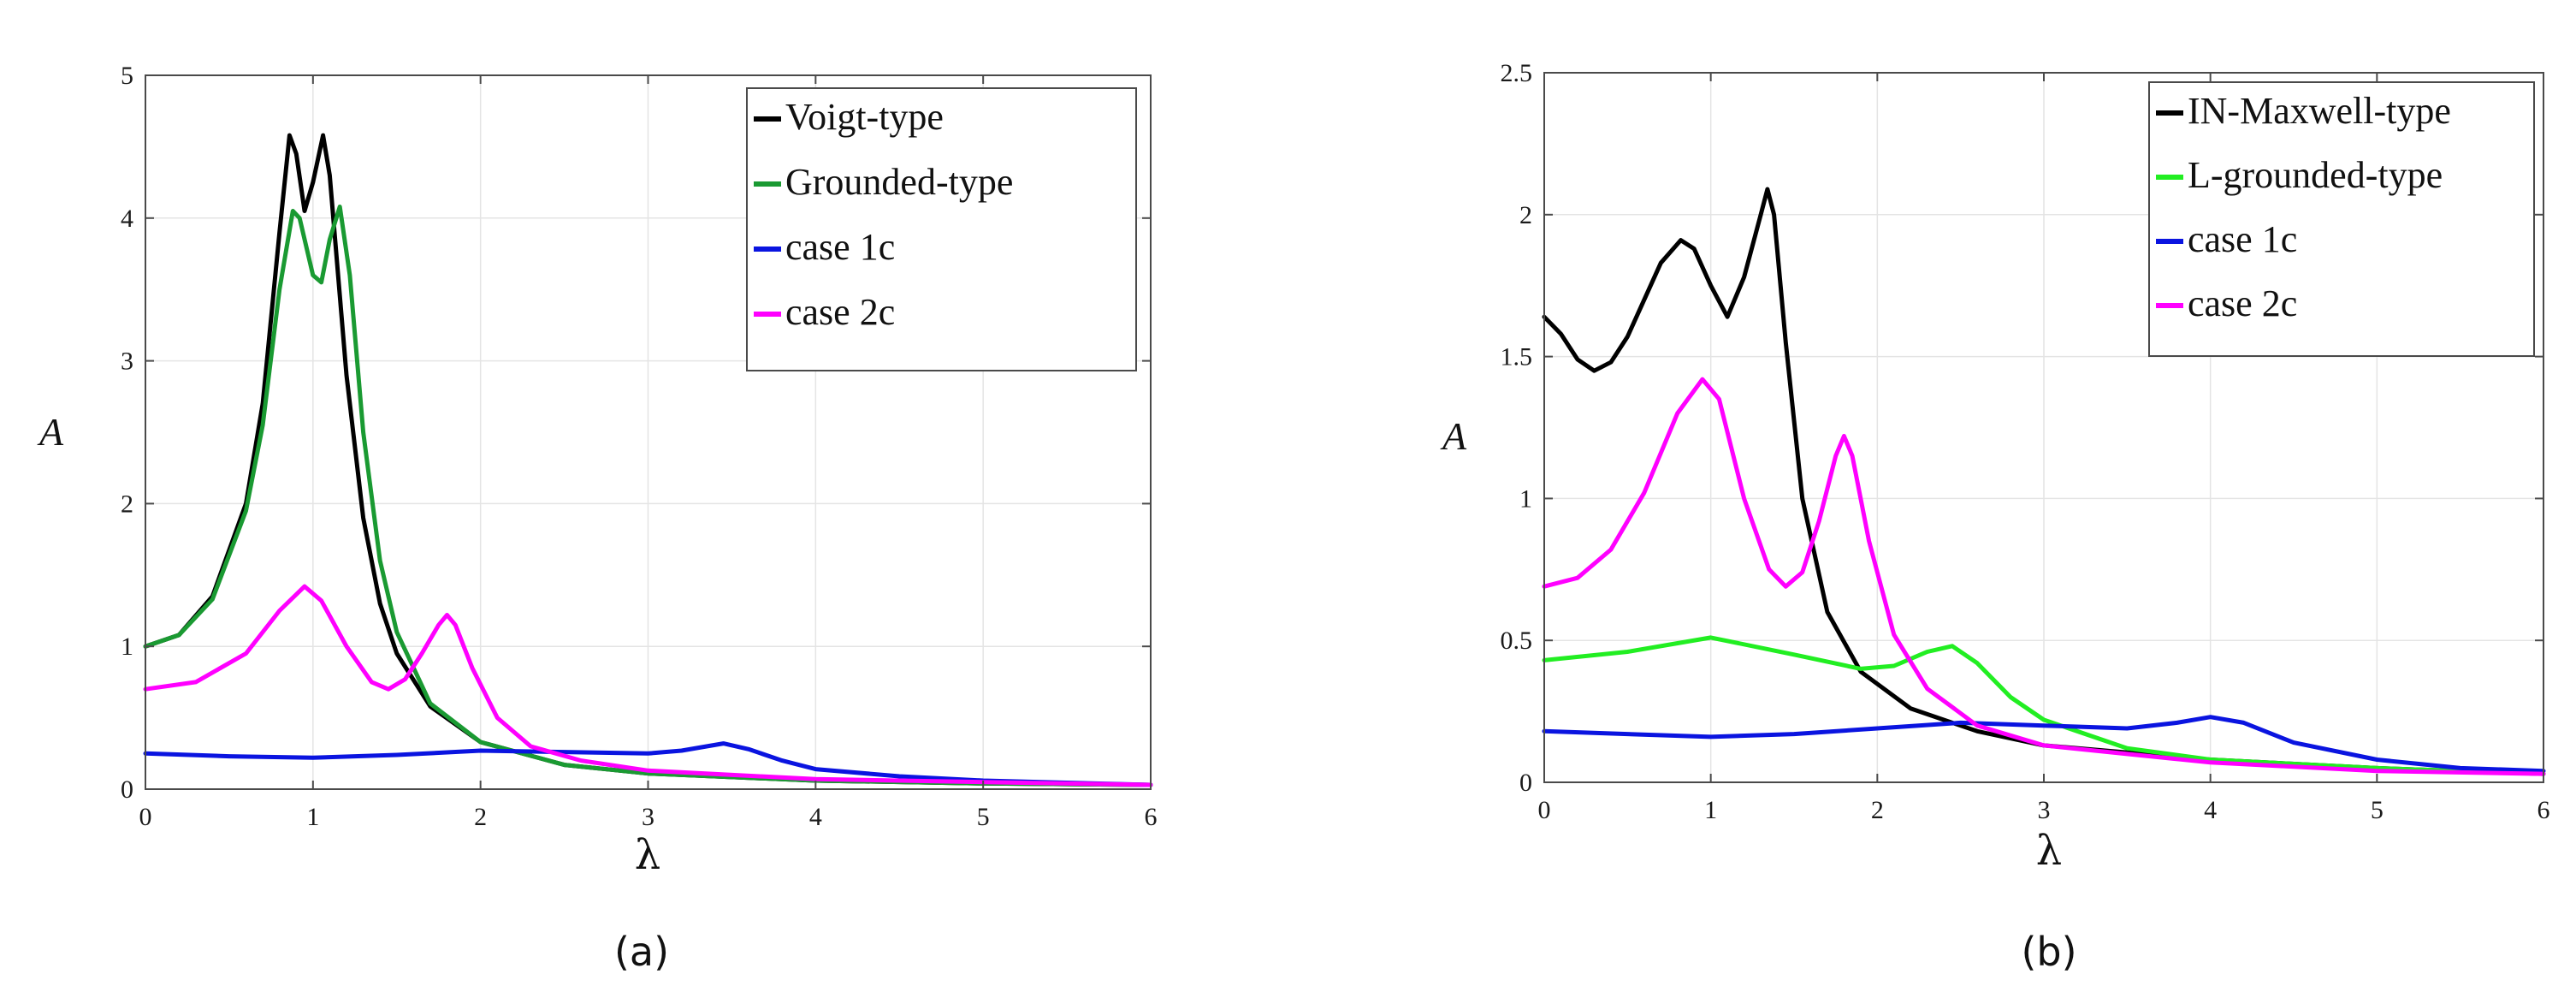  Describe the element at coordinates (127, 76) in the screenshot. I see `y-tick-label: 5` at that location.